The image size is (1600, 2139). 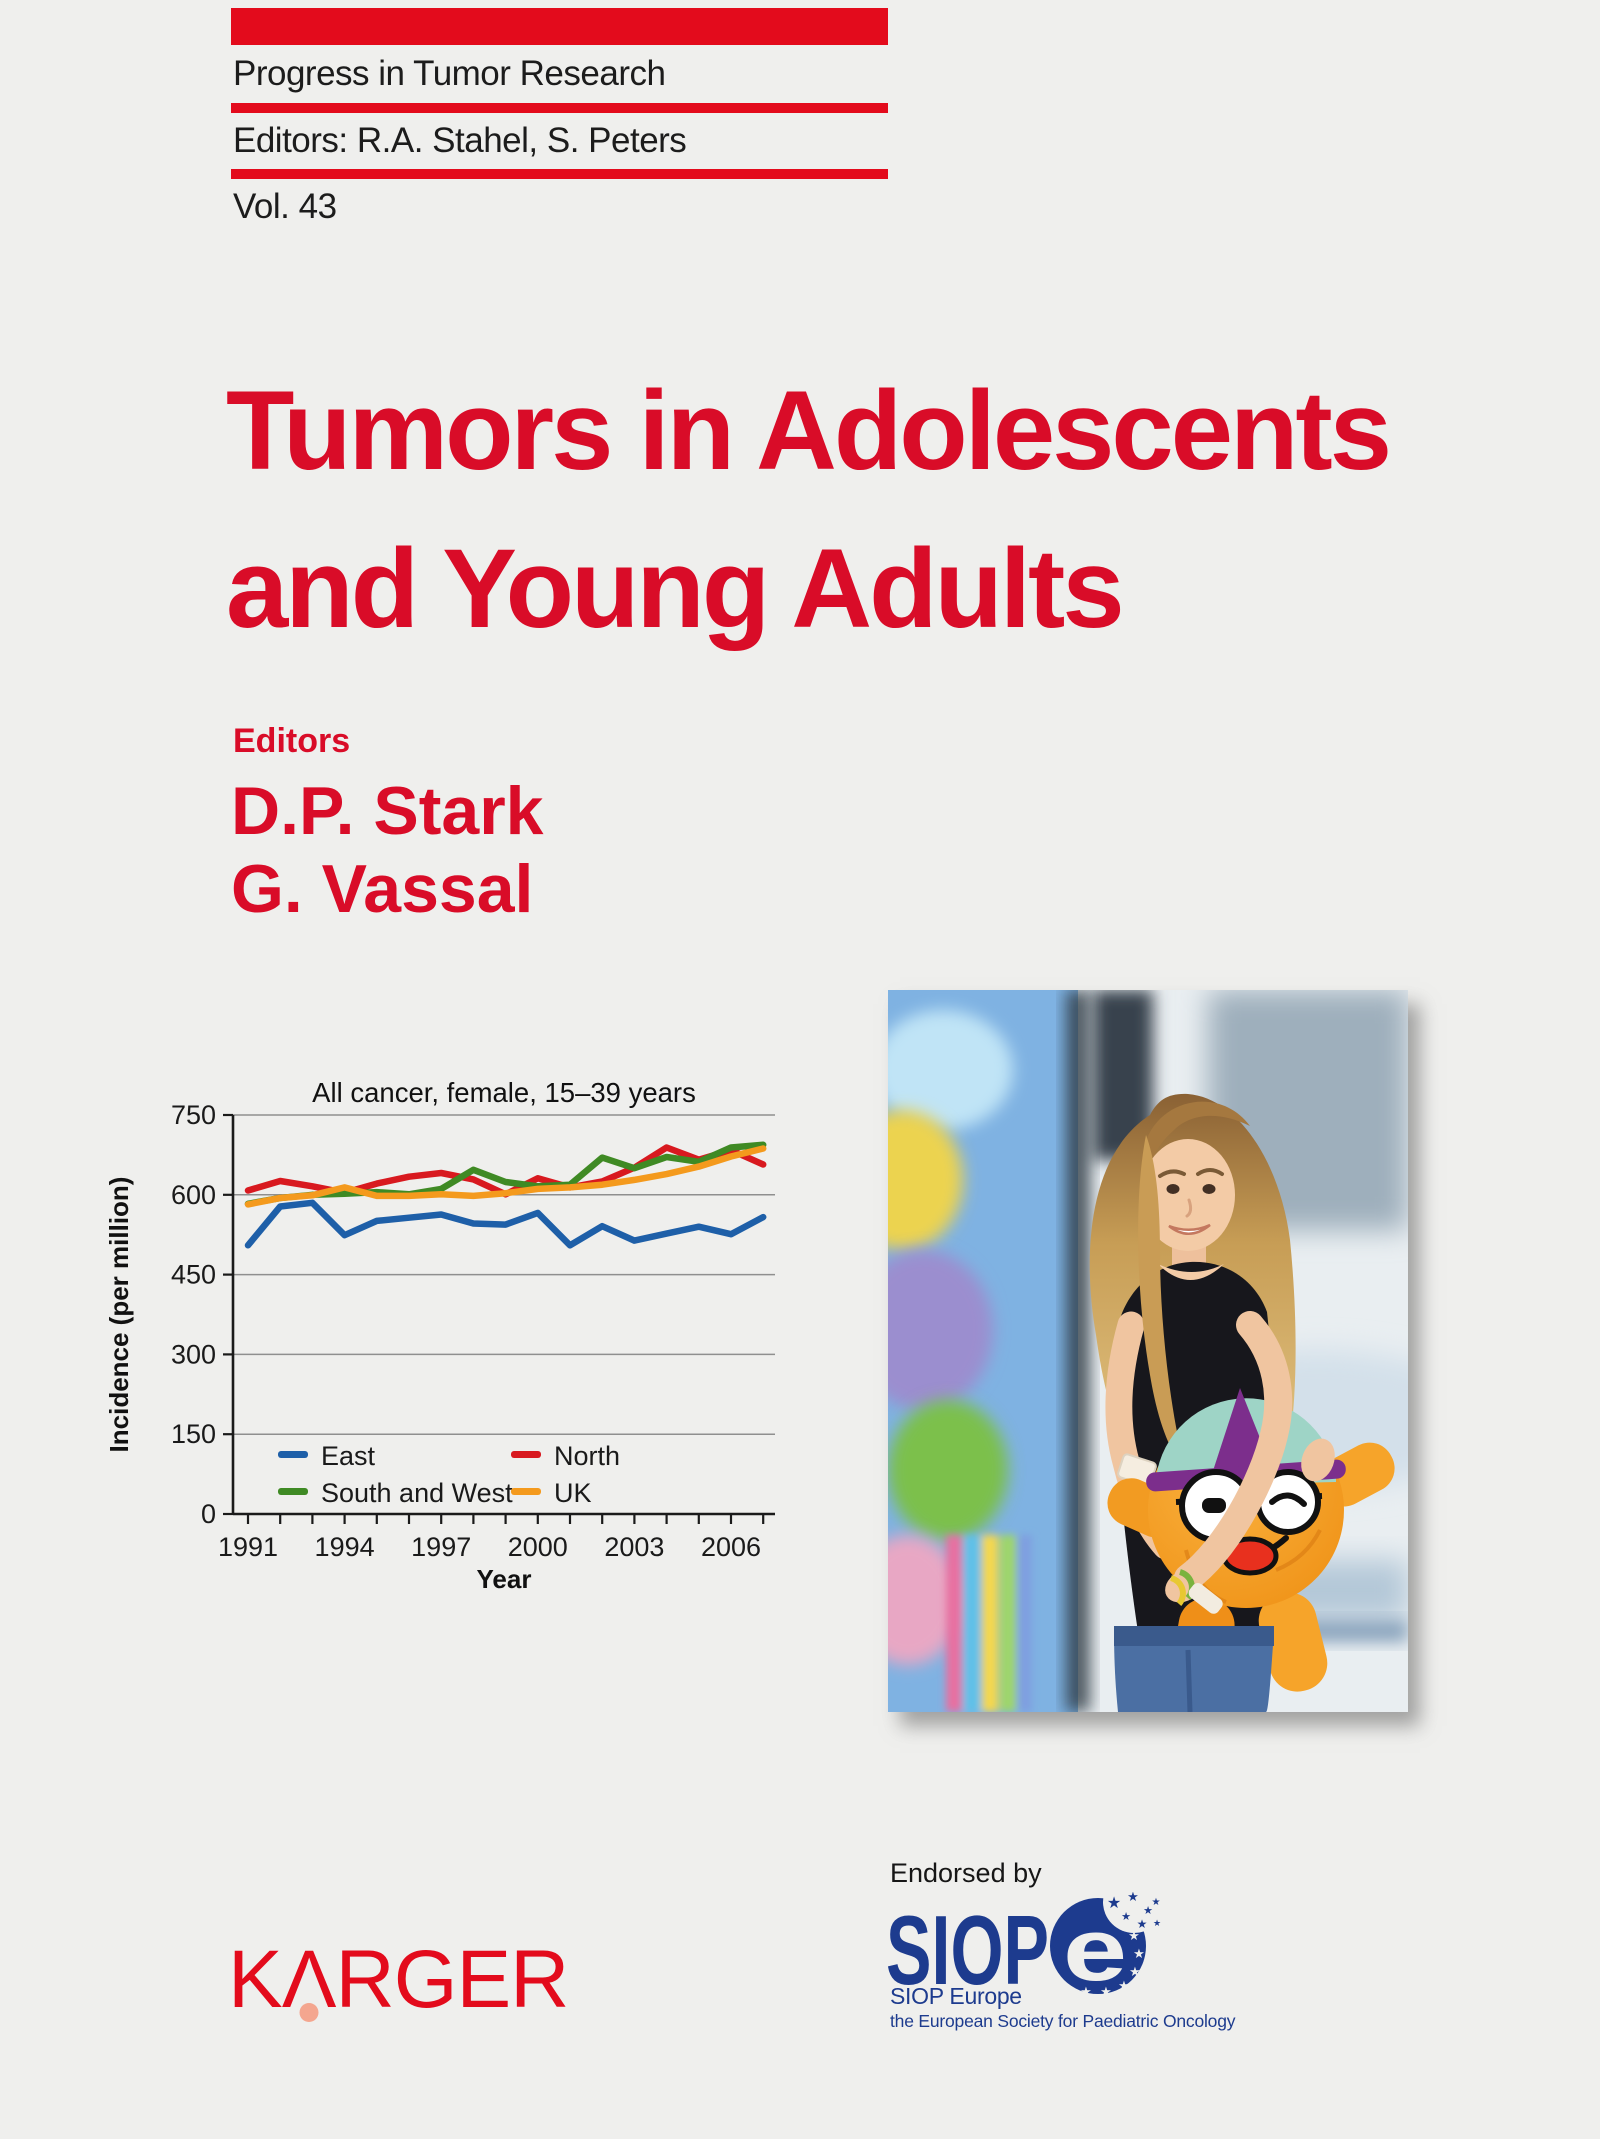 I want to click on x-tick-label: 2000, so click(x=538, y=1547).